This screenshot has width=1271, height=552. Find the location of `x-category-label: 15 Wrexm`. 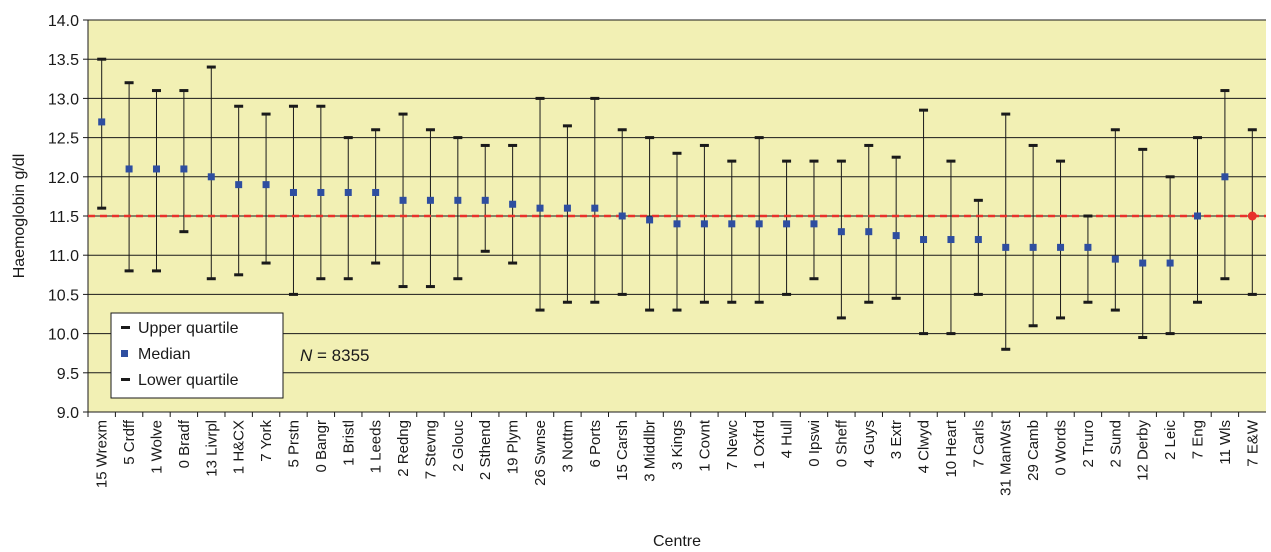

x-category-label: 15 Wrexm is located at coordinates (102, 454).